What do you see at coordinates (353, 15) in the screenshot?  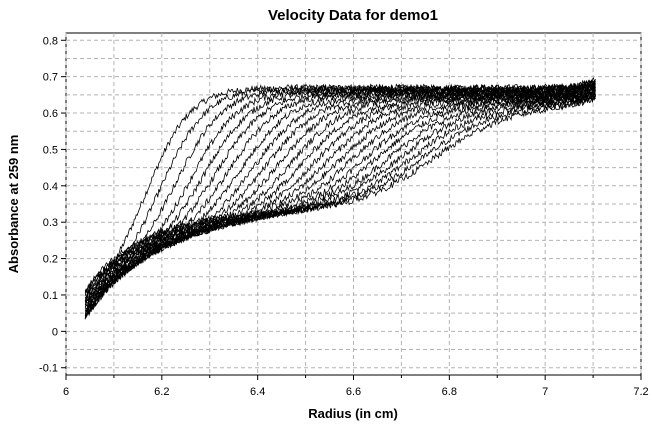 I see `chart-title: Velocity Data for demo1` at bounding box center [353, 15].